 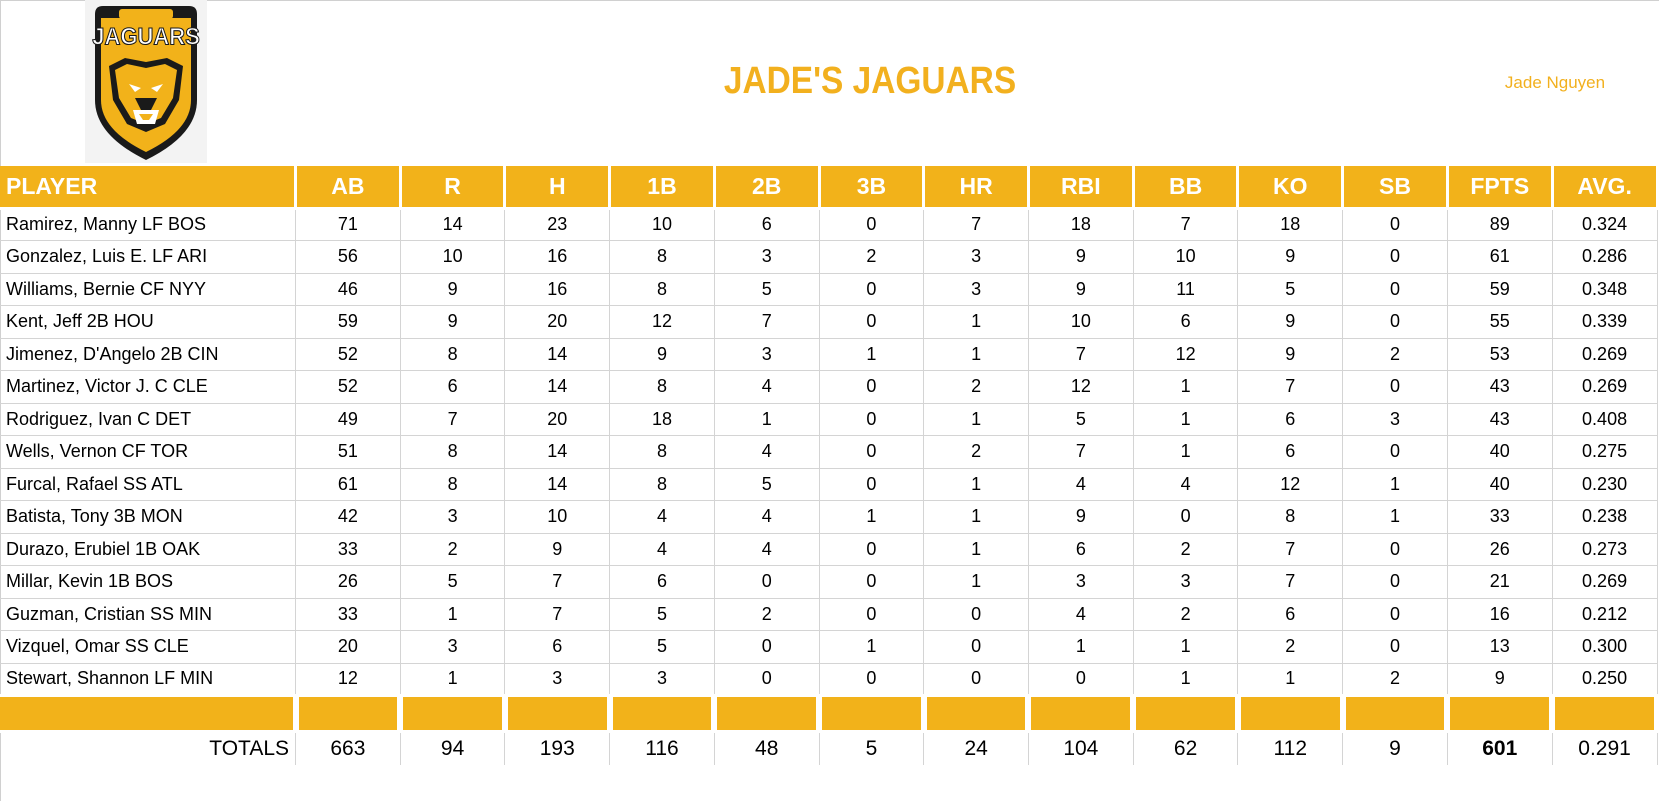 What do you see at coordinates (148, 354) in the screenshot?
I see `cell-player: Jimenez, D'Angelo 2B CIN` at bounding box center [148, 354].